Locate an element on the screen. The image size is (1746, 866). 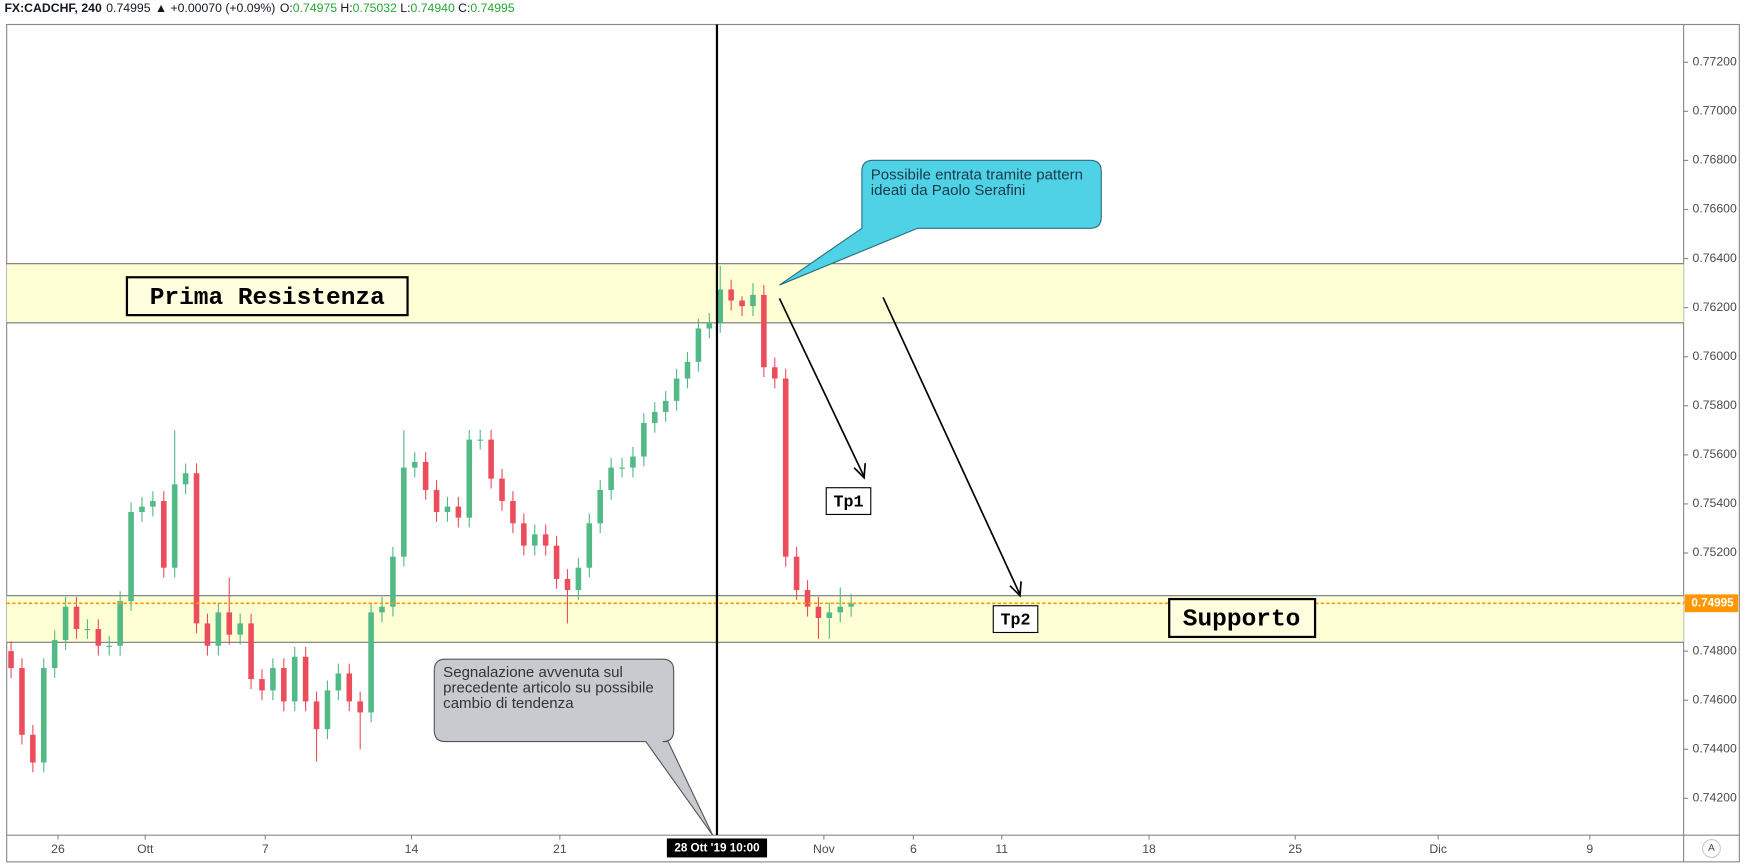
x-tick-label: 18 is located at coordinates (1149, 849).